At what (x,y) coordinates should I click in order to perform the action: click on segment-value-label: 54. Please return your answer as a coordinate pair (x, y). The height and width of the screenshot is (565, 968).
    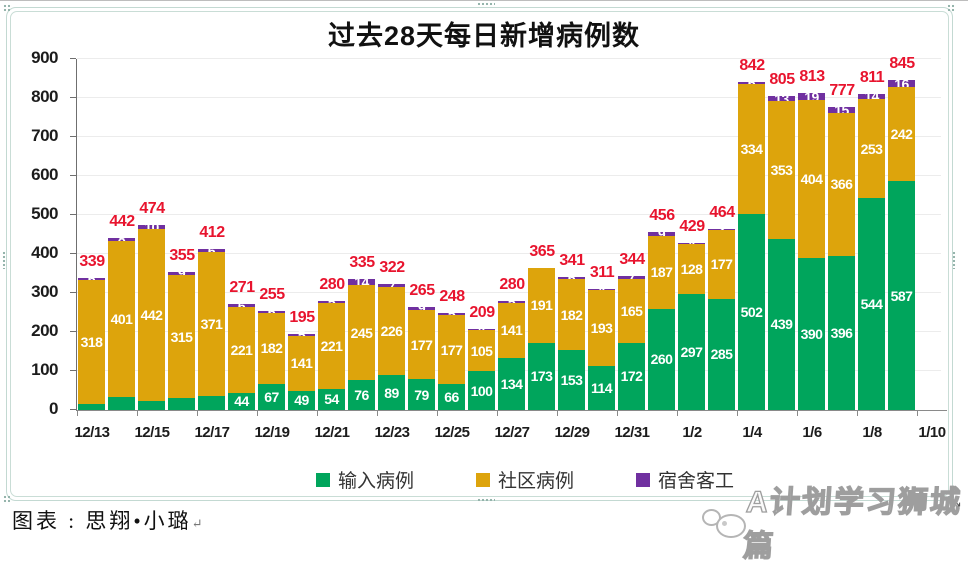
    Looking at the image, I should click on (331, 399).